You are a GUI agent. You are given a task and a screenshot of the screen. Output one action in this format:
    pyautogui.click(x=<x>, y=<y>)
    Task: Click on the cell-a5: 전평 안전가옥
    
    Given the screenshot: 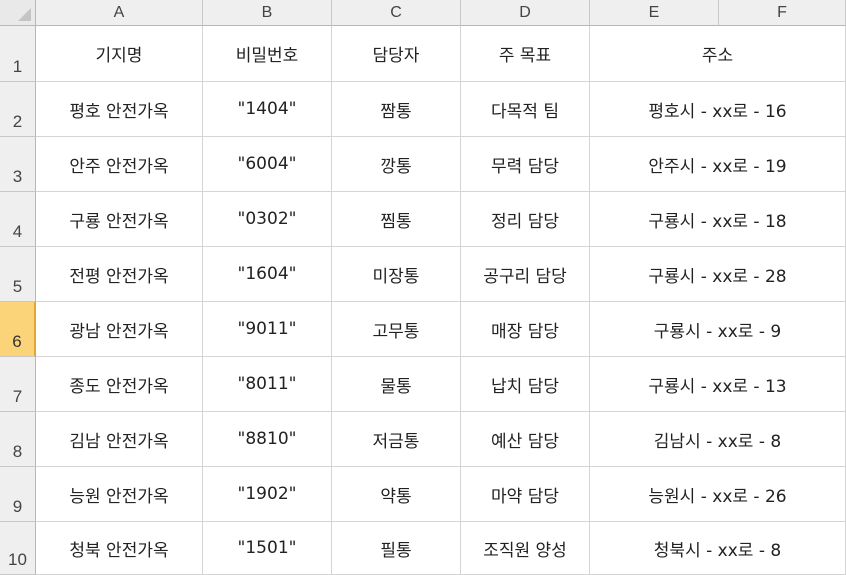 What is the action you would take?
    pyautogui.click(x=119, y=274)
    